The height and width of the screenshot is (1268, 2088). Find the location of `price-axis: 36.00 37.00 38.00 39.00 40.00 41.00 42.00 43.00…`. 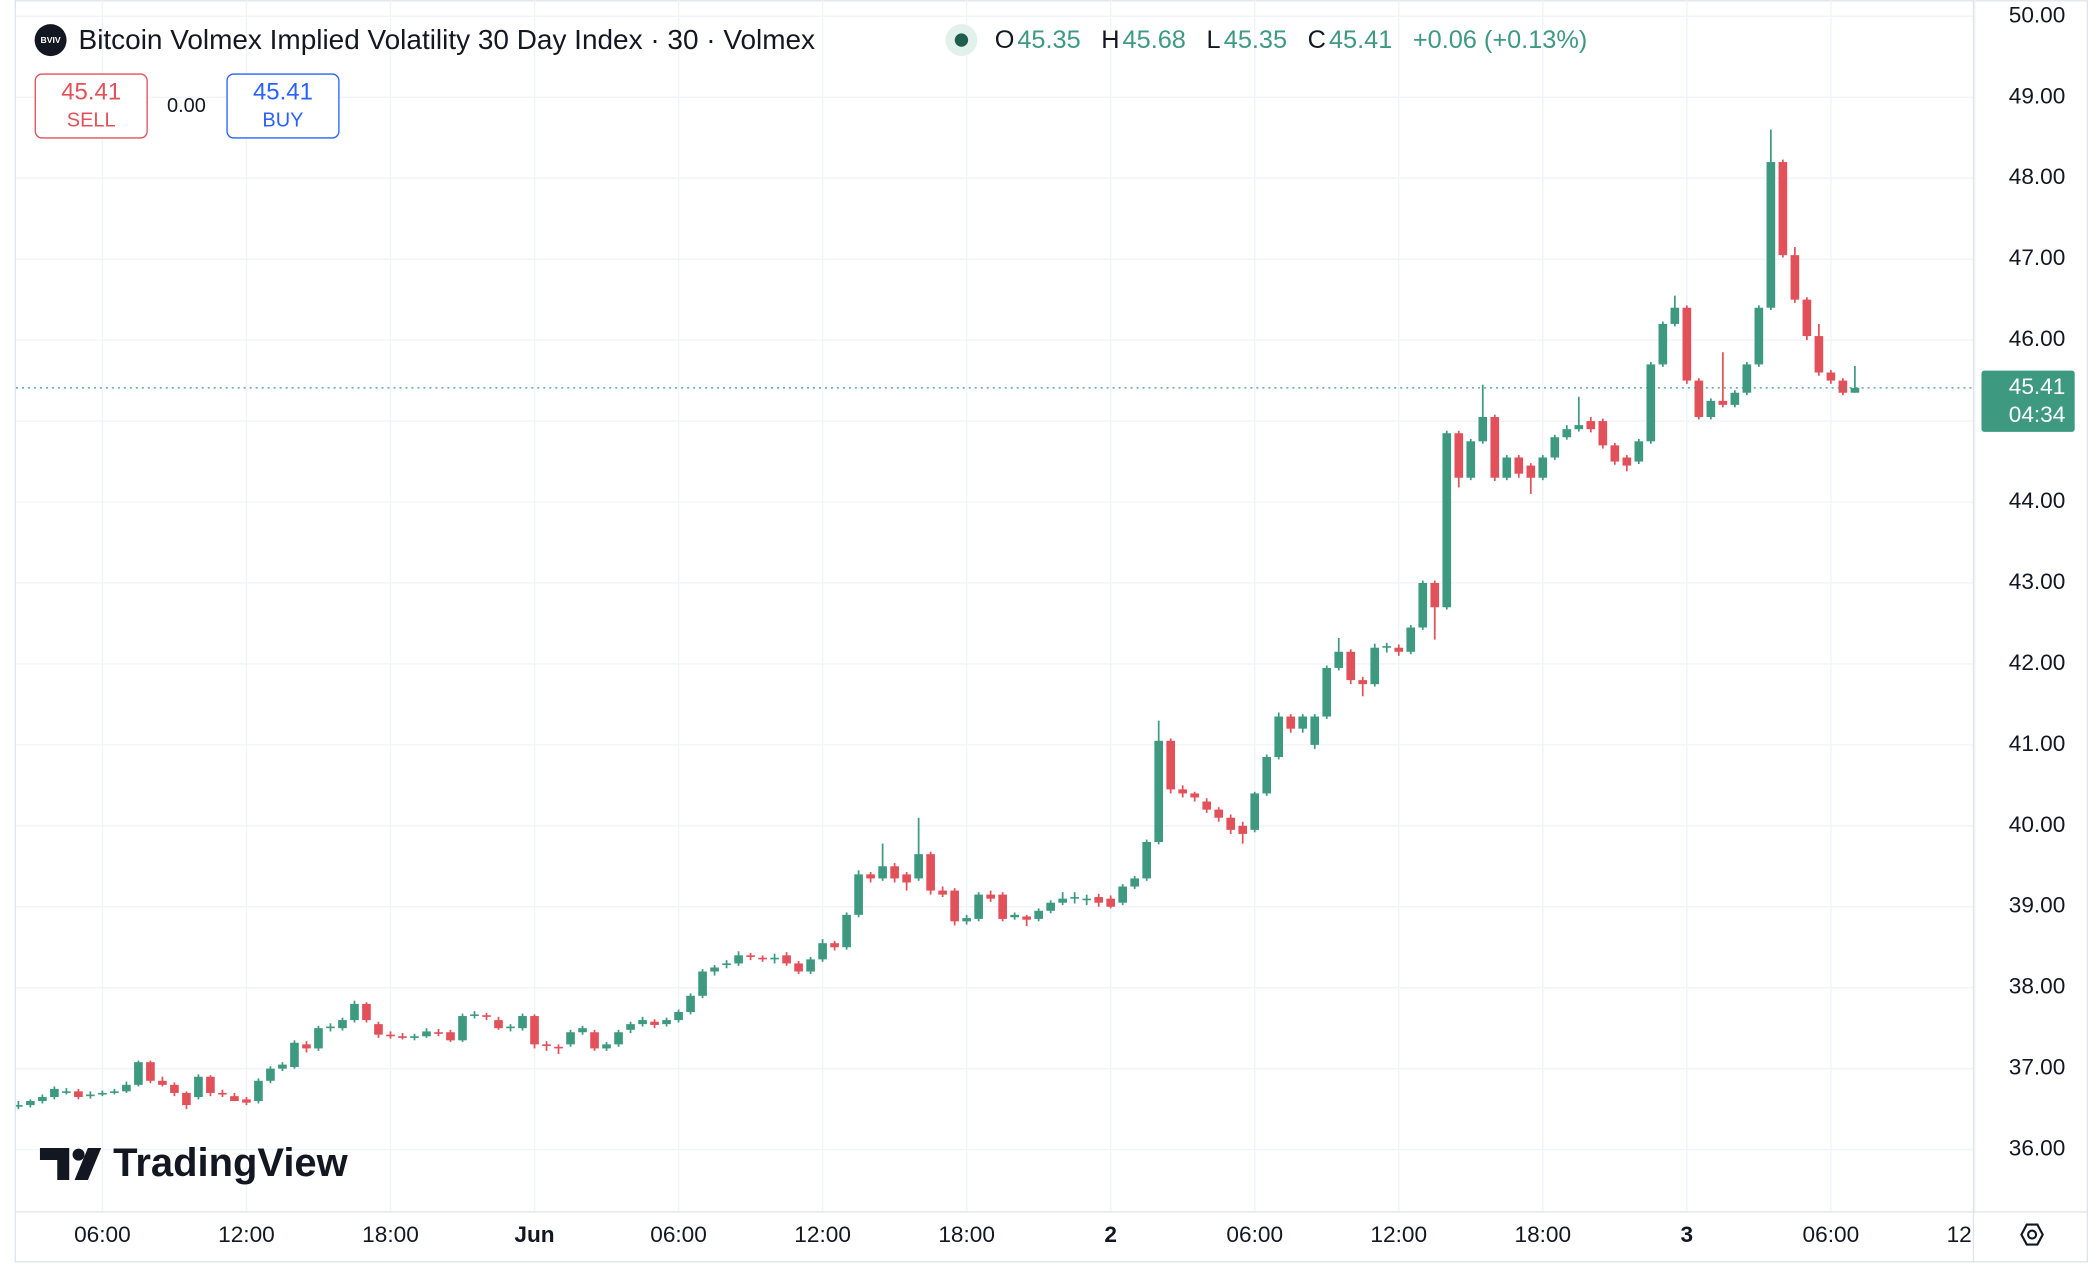

price-axis: 36.00 37.00 38.00 39.00 40.00 41.00 42.00 43.00… is located at coordinates (2037, 581).